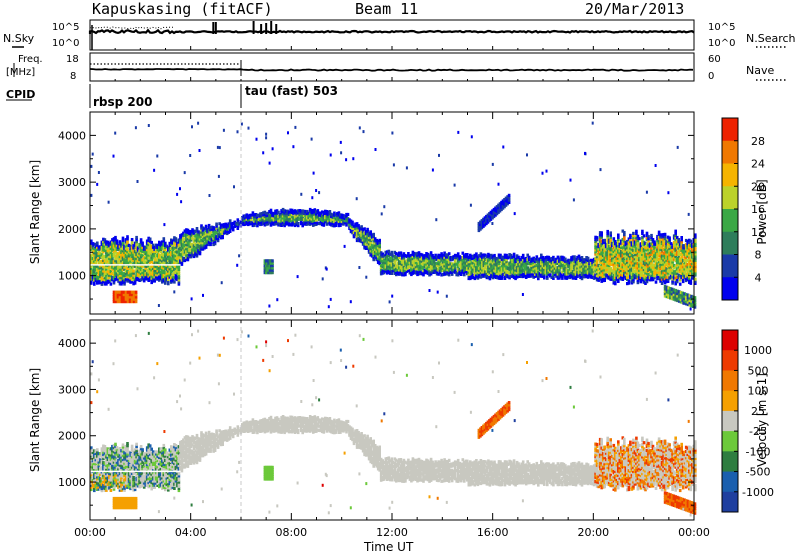  Describe the element at coordinates (123, 102) in the screenshot. I see `cpid-segment-1: rbsp 200` at that location.